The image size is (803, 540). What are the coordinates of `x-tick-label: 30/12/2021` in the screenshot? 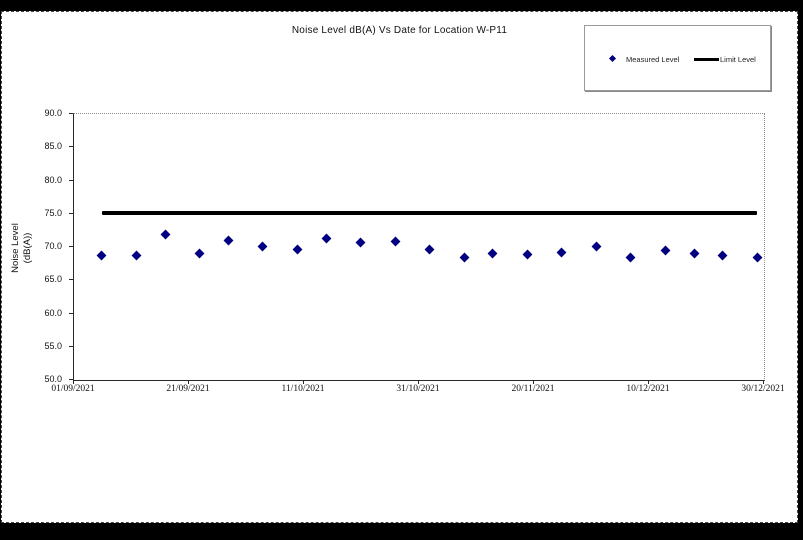 It's located at (763, 389).